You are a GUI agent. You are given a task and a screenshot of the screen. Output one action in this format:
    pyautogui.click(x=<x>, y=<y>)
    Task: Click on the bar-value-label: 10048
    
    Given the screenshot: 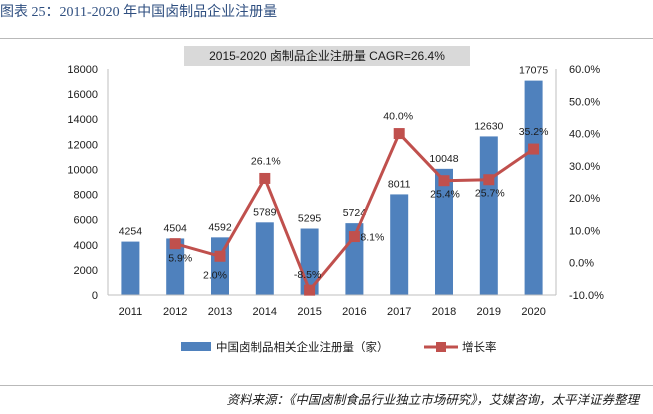 What is the action you would take?
    pyautogui.click(x=443, y=159)
    